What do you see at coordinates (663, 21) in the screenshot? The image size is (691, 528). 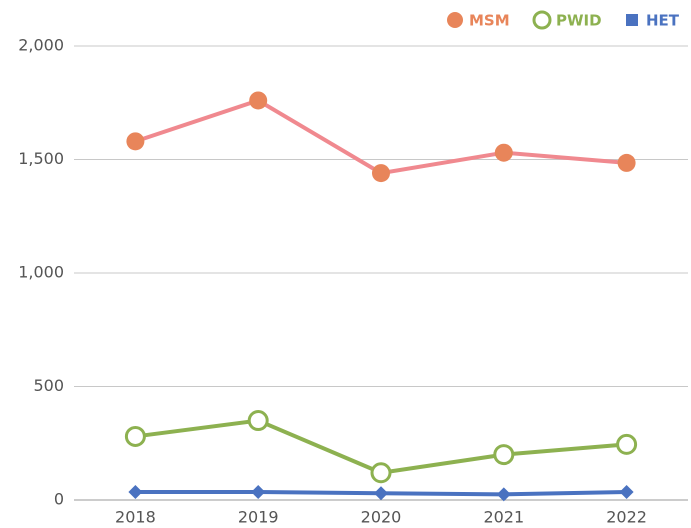 I see `legend-label: HET` at bounding box center [663, 21].